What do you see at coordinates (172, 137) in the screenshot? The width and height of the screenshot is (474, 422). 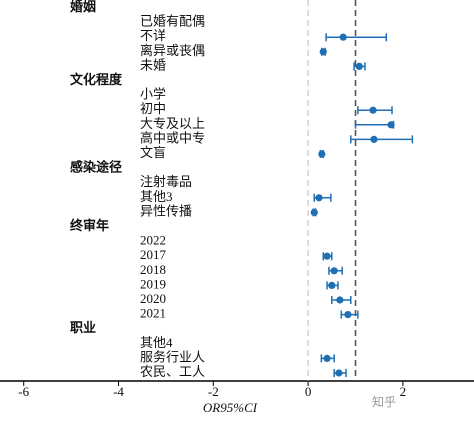 I see `row-label: 高中或中专` at bounding box center [172, 137].